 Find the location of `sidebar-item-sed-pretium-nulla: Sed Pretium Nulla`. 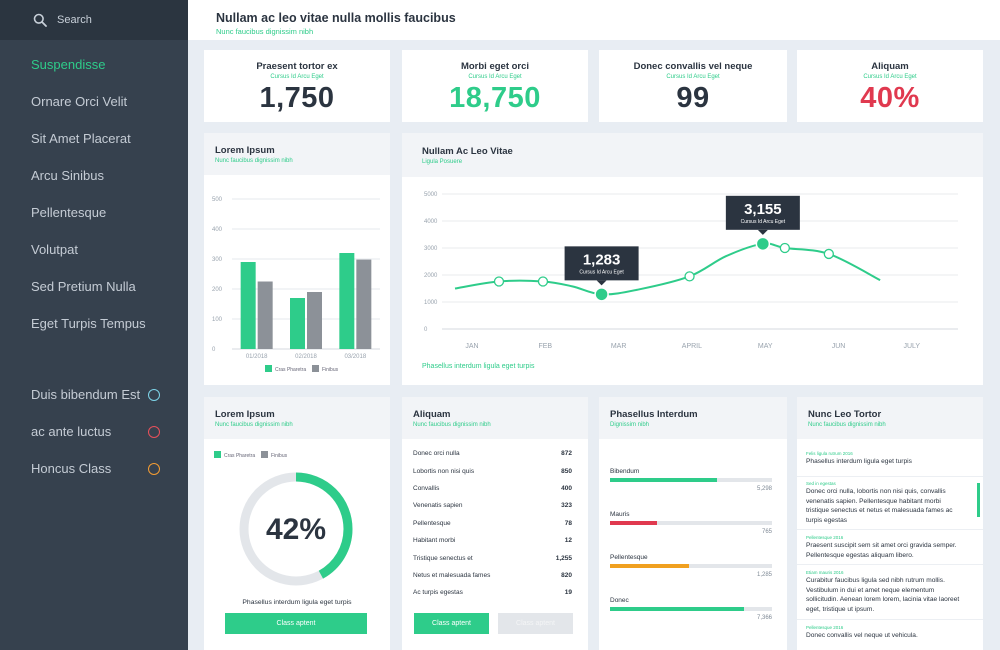

sidebar-item-sed-pretium-nulla: Sed Pretium Nulla is located at coordinates (83, 286).